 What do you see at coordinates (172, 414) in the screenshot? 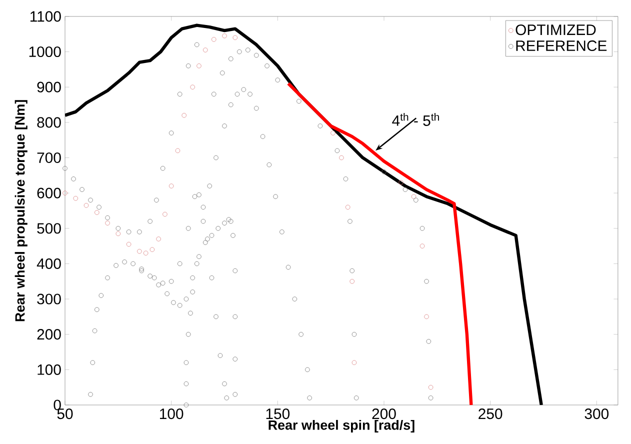
I see `x-tick-label: 100` at bounding box center [172, 414].